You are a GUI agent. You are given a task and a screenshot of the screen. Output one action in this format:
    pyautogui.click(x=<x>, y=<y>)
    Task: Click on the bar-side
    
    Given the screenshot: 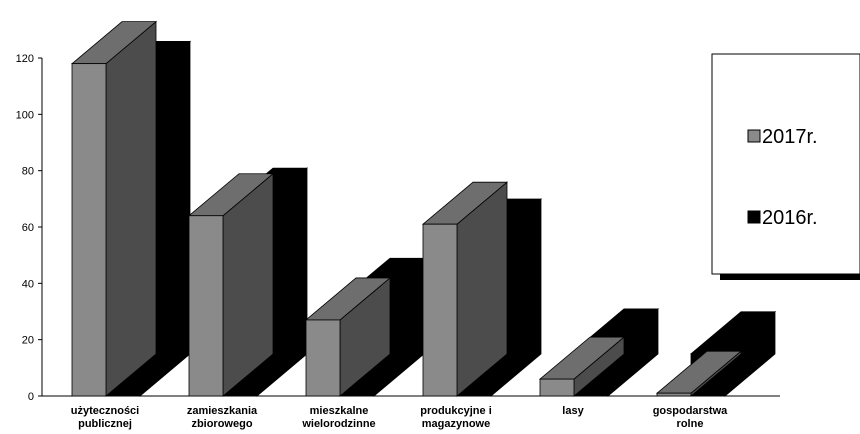 What is the action you would take?
    pyautogui.click(x=131, y=208)
    